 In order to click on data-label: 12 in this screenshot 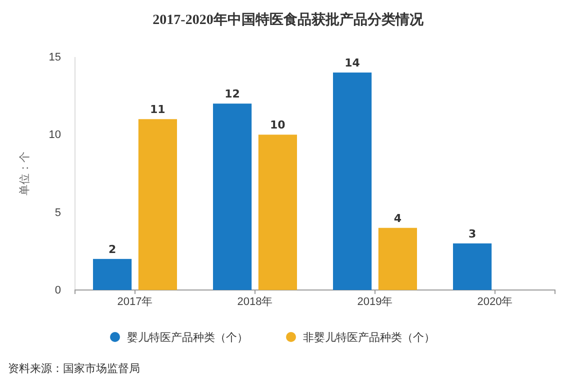, I will do `click(232, 94)`.